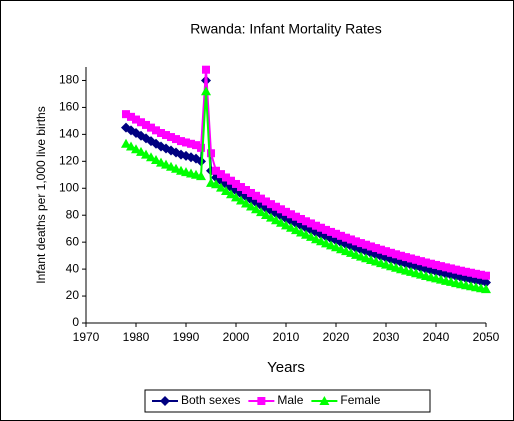 Image resolution: width=514 pixels, height=421 pixels. I want to click on x-tick-label: 2010, so click(286, 337).